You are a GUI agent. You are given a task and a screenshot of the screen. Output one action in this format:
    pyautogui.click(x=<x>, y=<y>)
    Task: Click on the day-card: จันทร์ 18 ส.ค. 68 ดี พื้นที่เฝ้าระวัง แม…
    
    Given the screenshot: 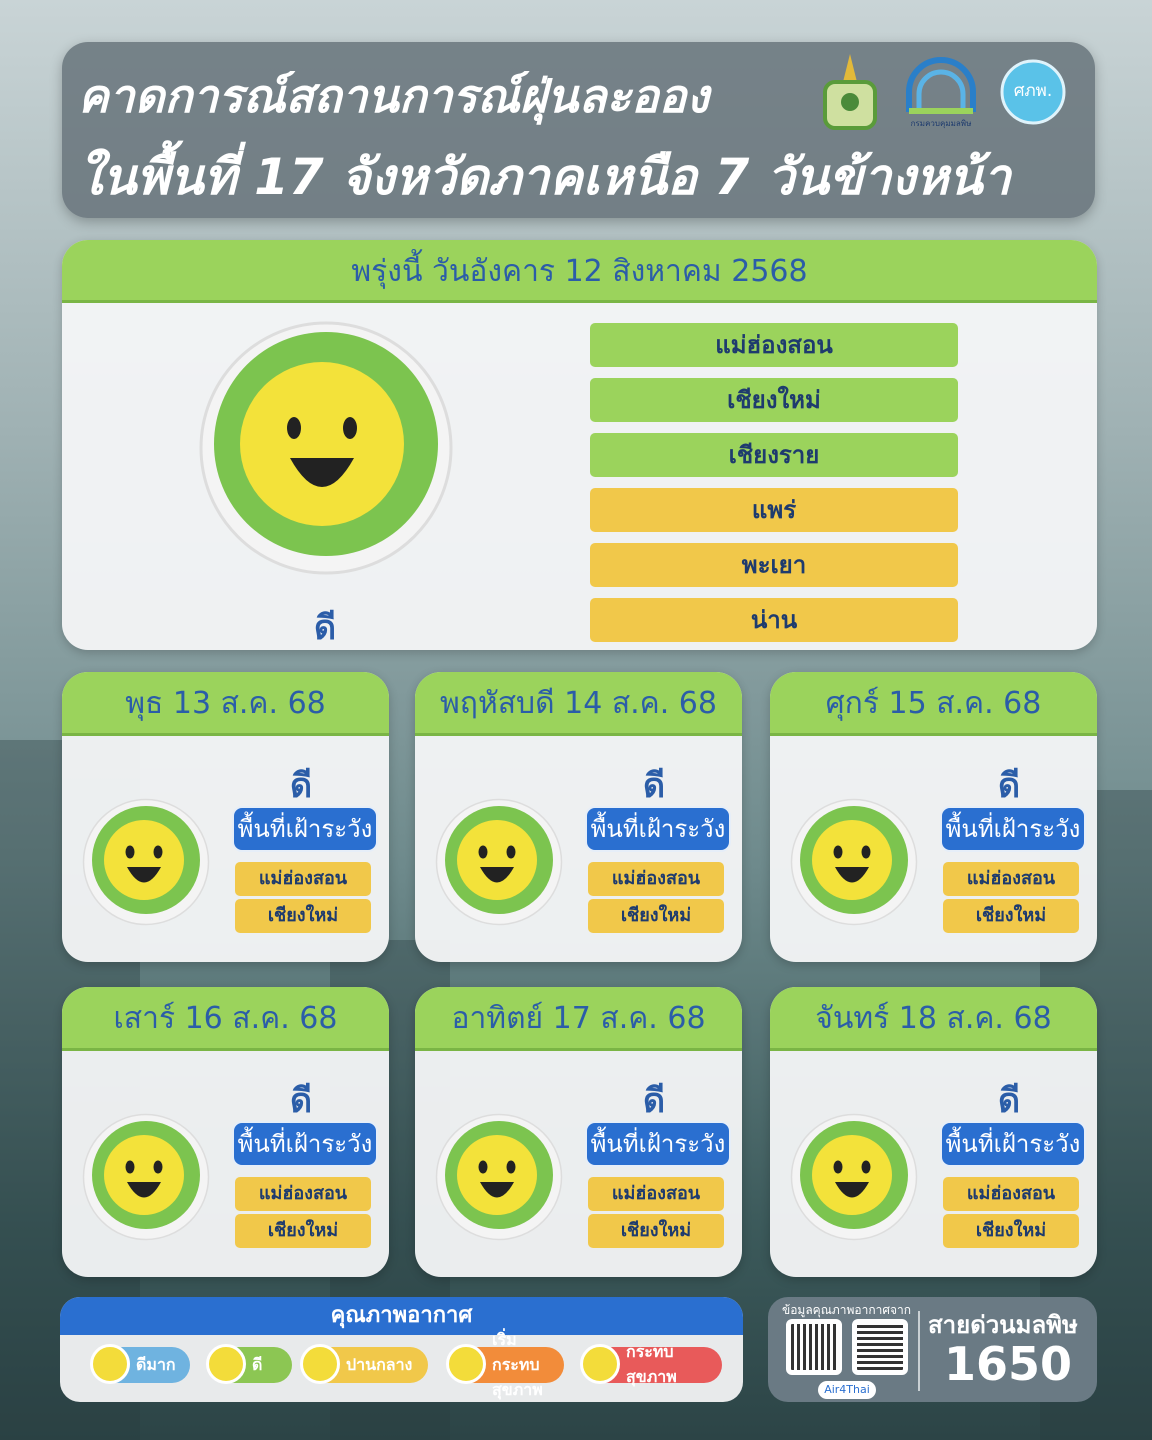 What is the action you would take?
    pyautogui.click(x=933, y=1132)
    